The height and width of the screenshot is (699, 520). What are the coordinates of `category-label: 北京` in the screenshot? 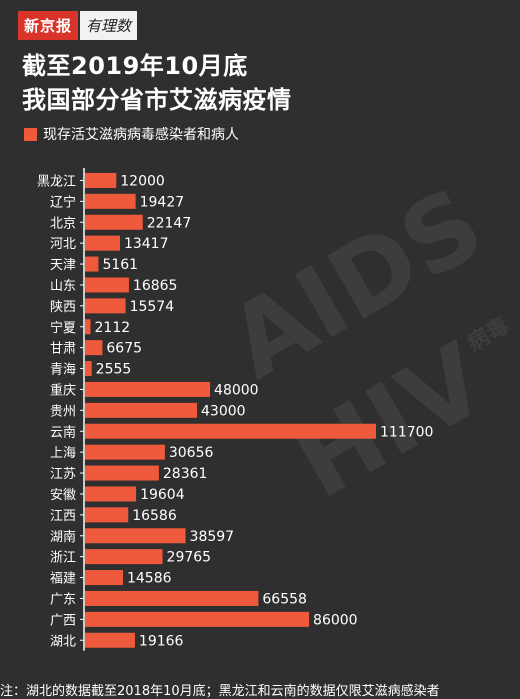 It's located at (63, 223).